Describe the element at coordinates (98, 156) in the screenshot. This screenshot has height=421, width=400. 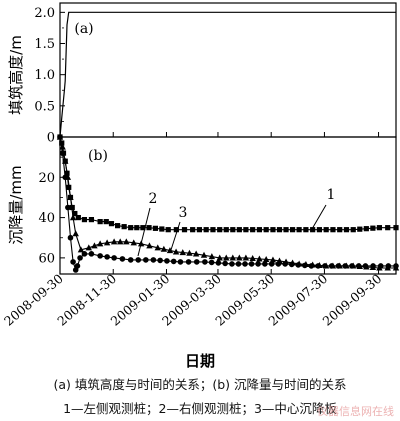
I see `panel-b-label: (b)` at that location.